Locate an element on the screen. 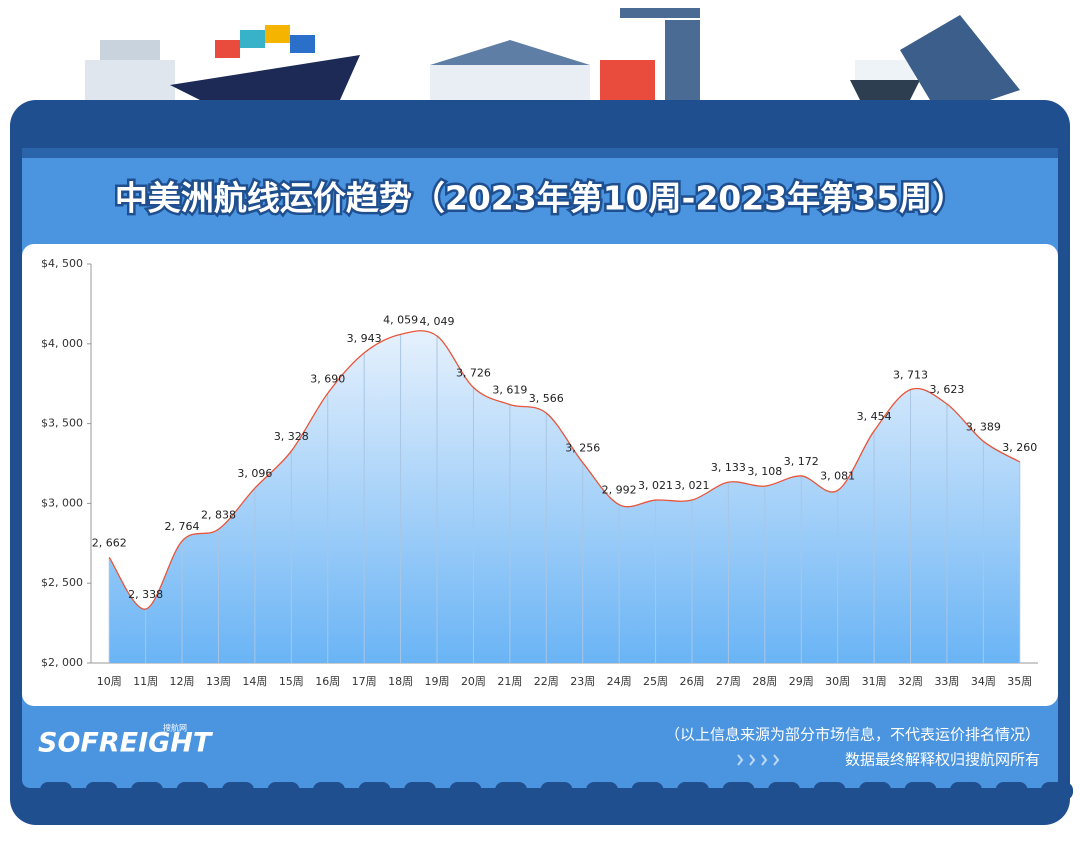 This screenshot has height=841, width=1080. value-label: 3, 726 is located at coordinates (473, 373).